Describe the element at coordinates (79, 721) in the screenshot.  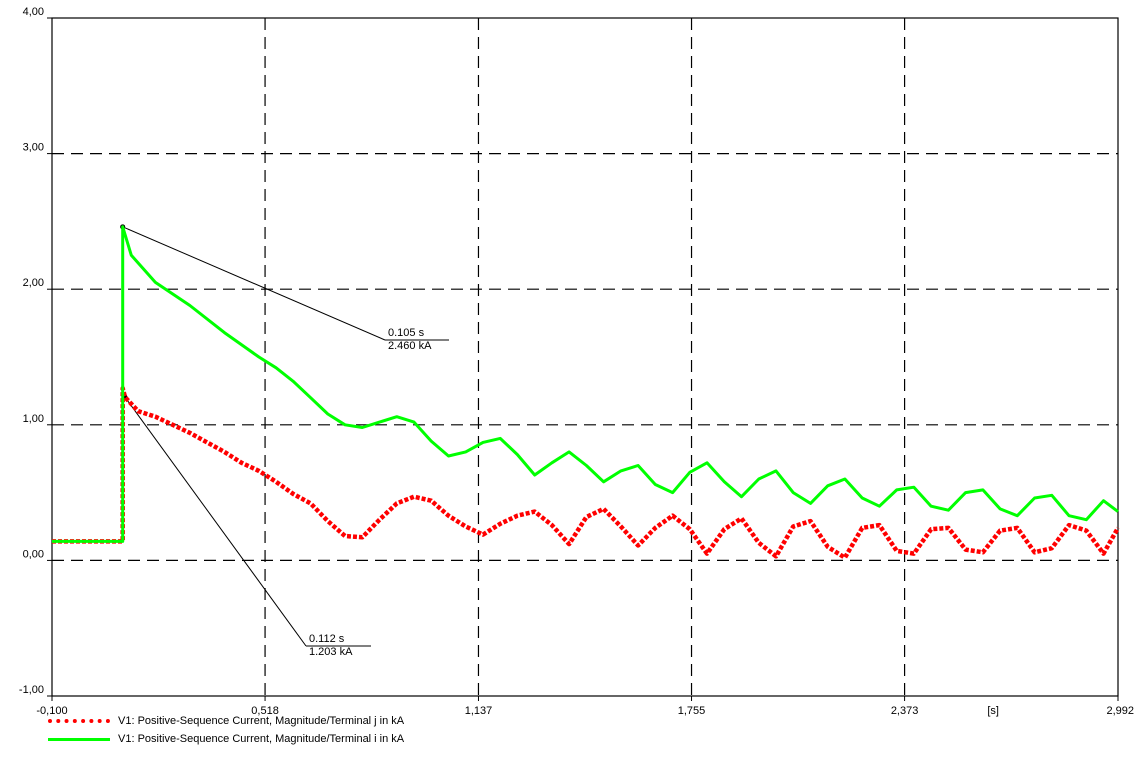
I see `legend-swatch-red` at that location.